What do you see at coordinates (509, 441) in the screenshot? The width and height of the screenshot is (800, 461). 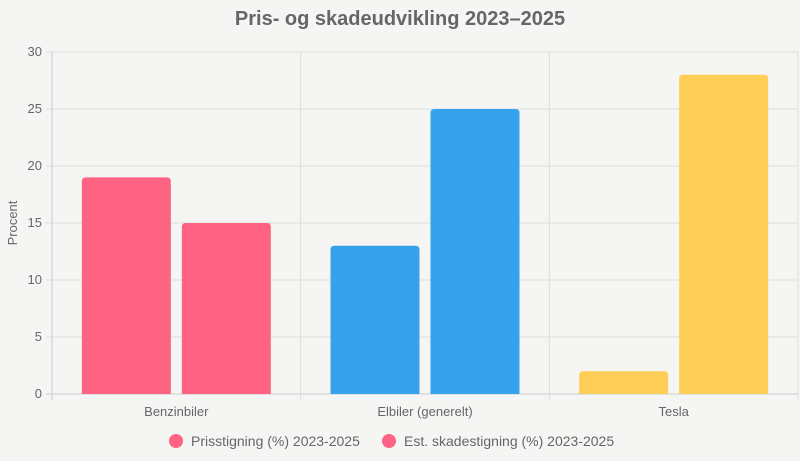 I see `legend-label: Est. skadestigning (%) 2023-2025` at bounding box center [509, 441].